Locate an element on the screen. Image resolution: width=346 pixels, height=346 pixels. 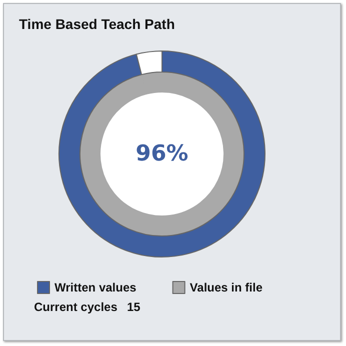
data-label: 96% is located at coordinates (162, 154).